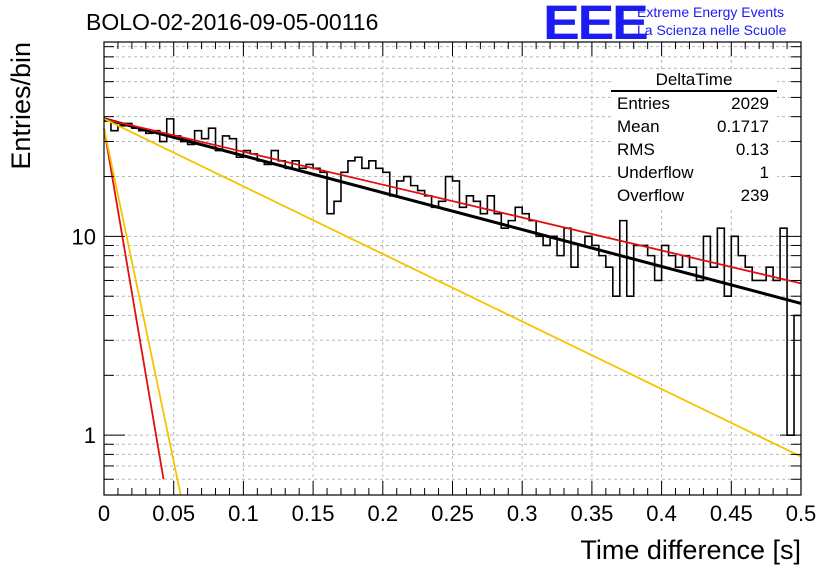 This screenshot has width=836, height=572. Describe the element at coordinates (712, 30) in the screenshot. I see `logo-subtitle-2: La Scienza nelle Scuole` at that location.